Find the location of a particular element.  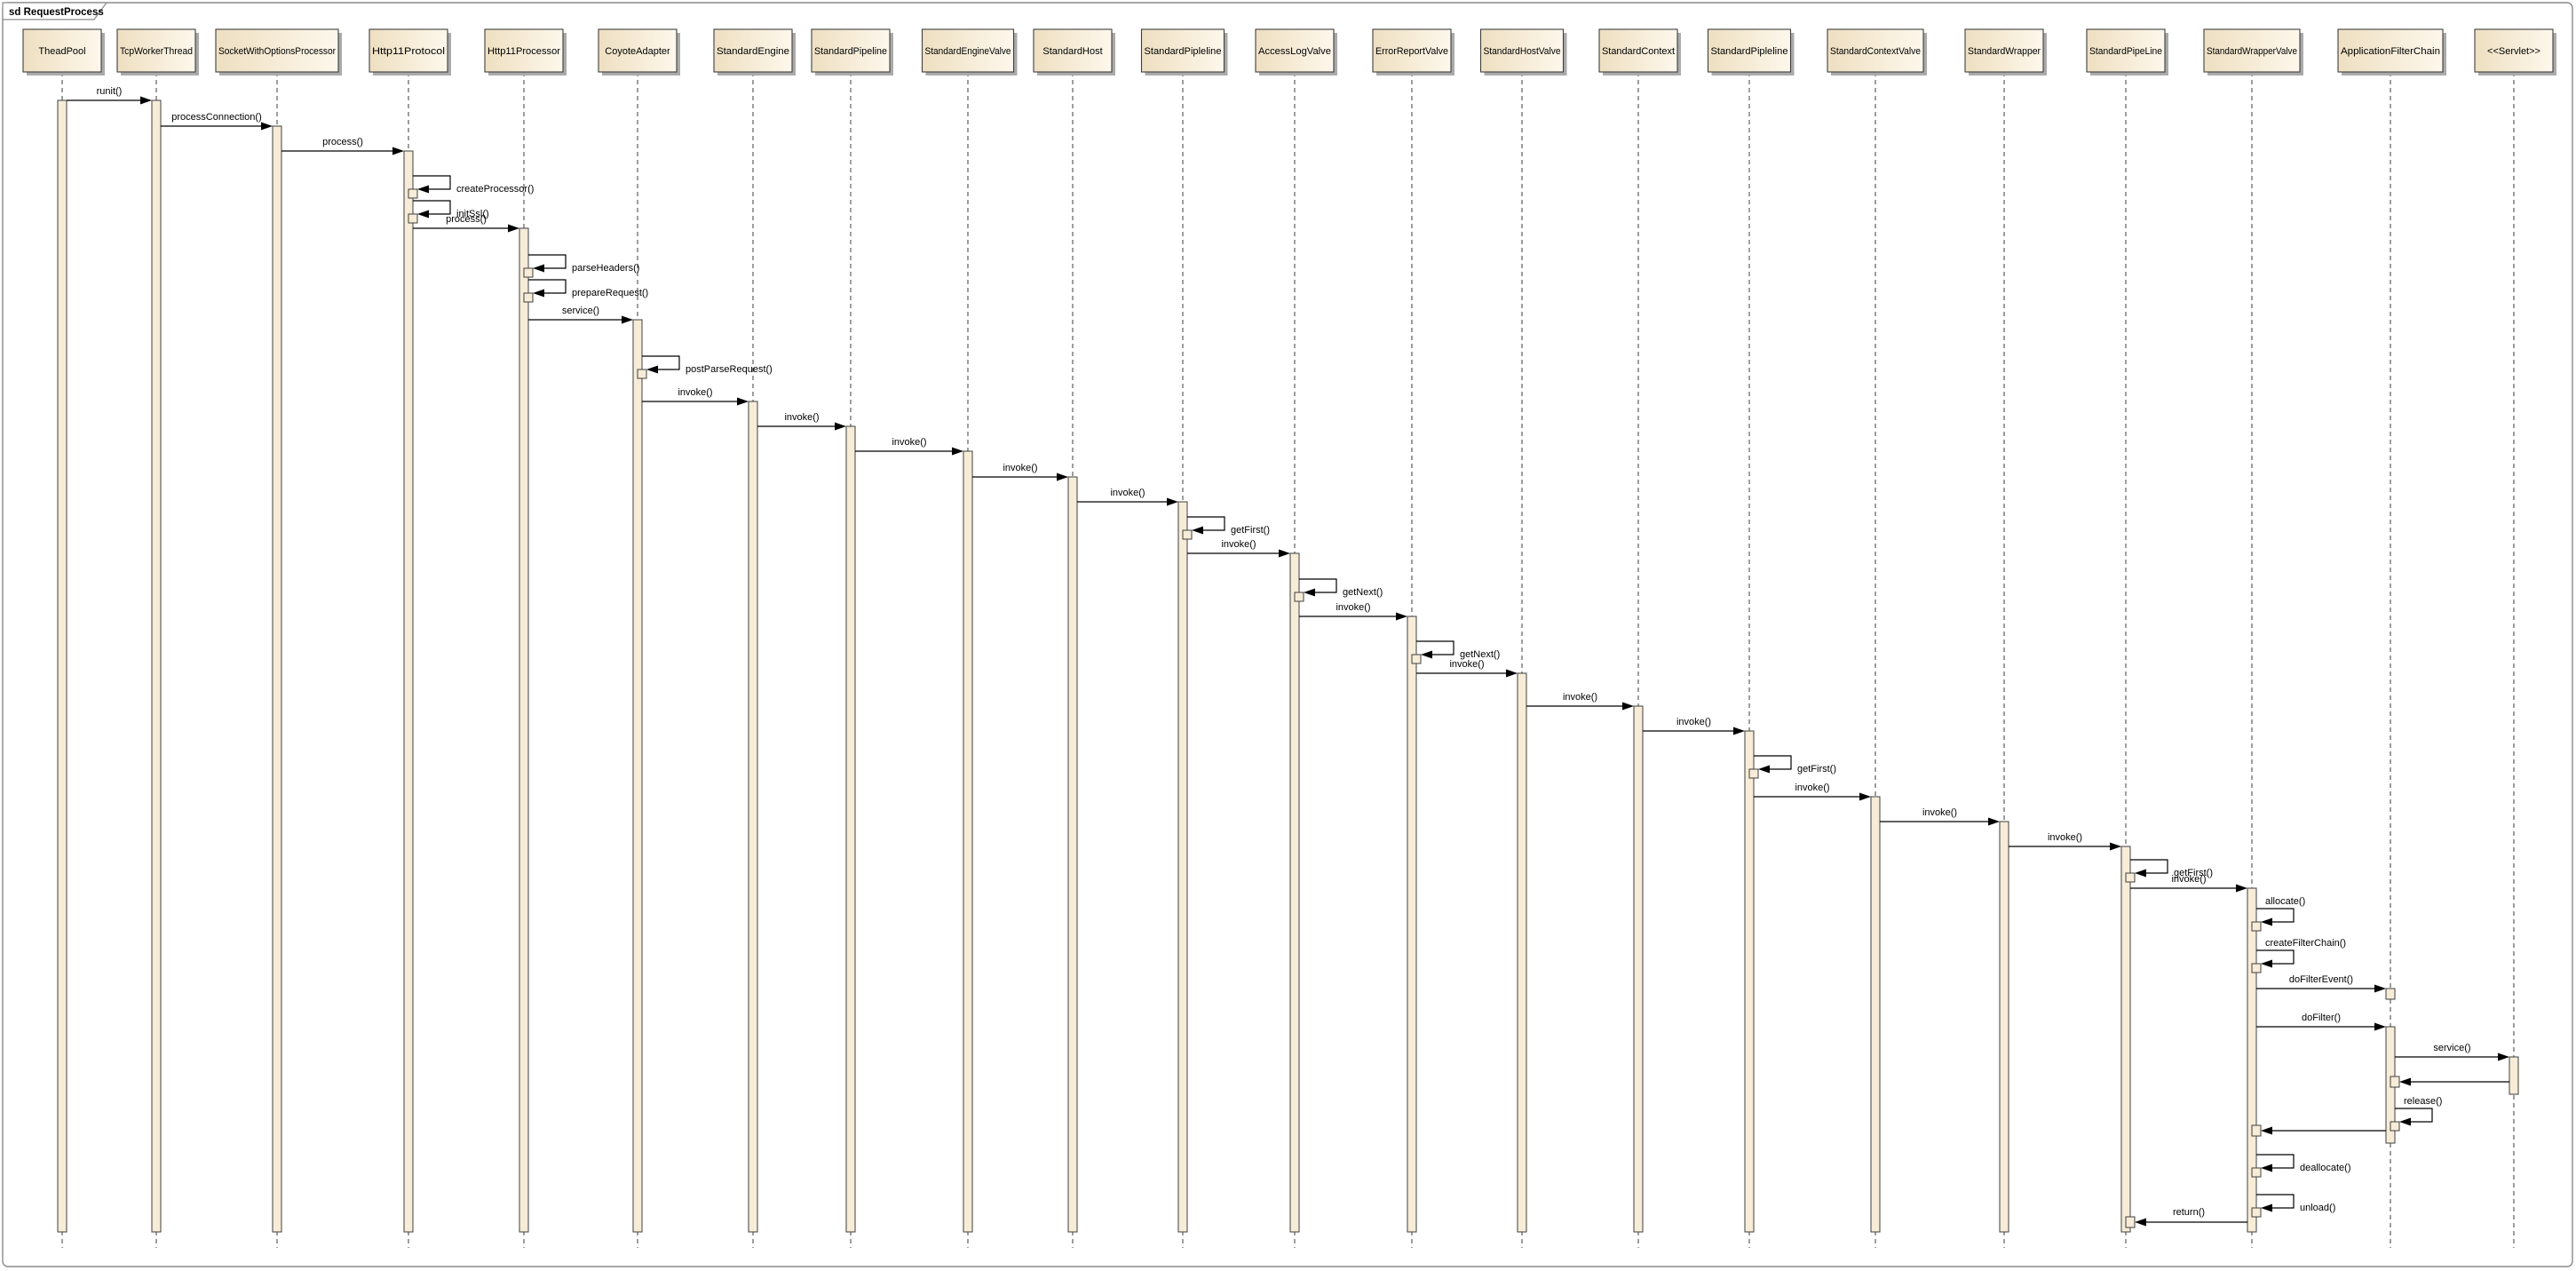

message-createprocessor-3-arrowhead is located at coordinates (423, 190).